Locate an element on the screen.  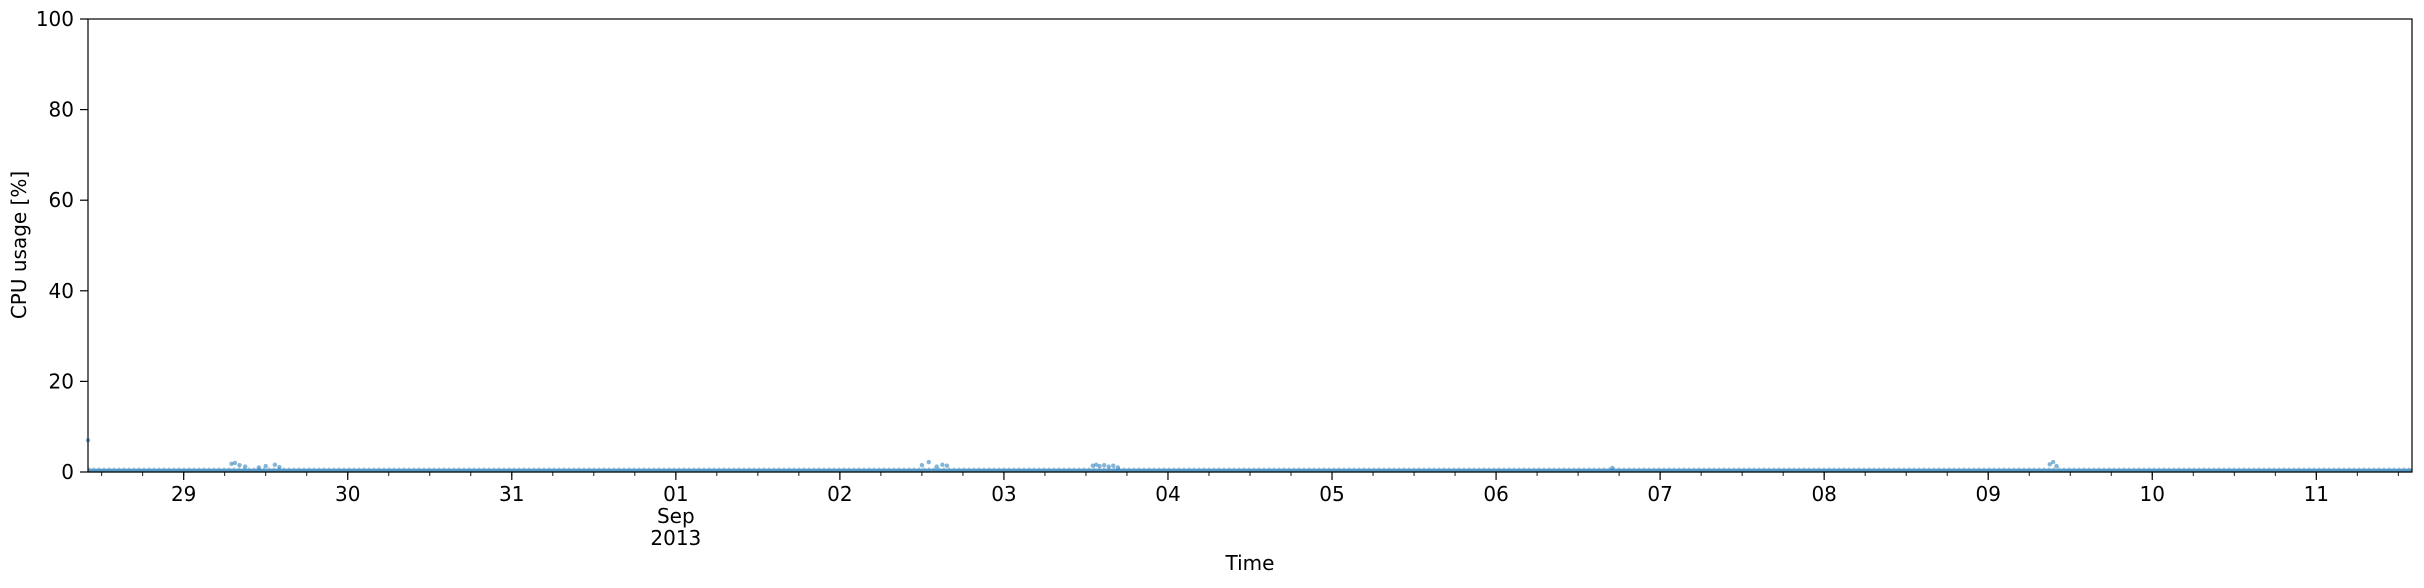
y-tick-label: 40 is located at coordinates (61, 291).